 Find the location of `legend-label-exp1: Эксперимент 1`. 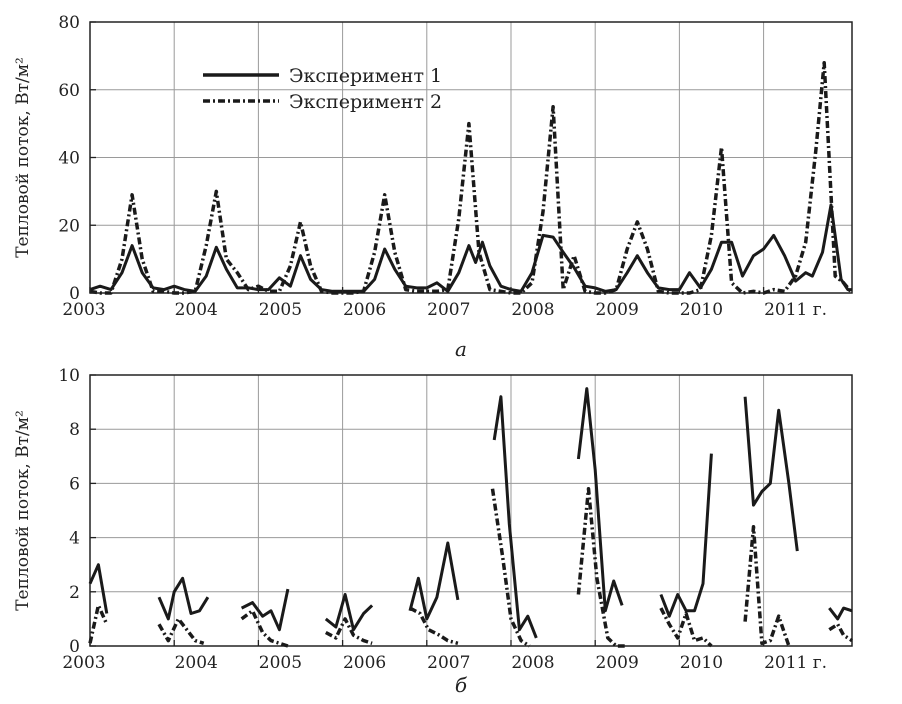

legend-label-exp1: Эксперимент 1 is located at coordinates (365, 76).